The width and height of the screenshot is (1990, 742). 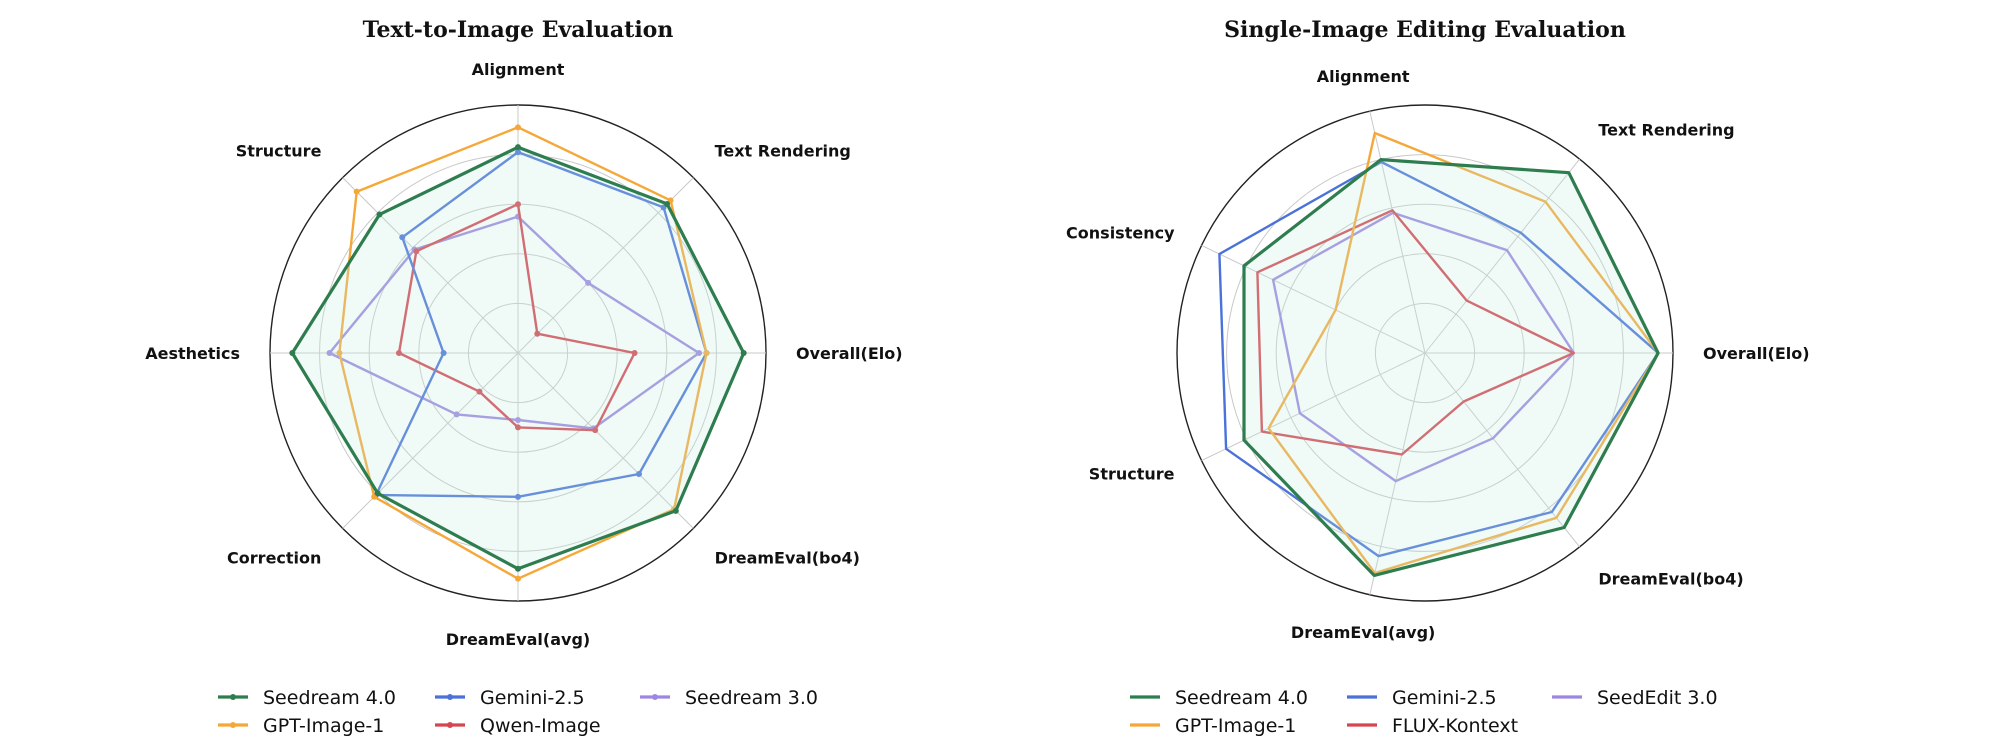 What do you see at coordinates (518, 30) in the screenshot?
I see `chart-title: Text-to-Image Evaluation` at bounding box center [518, 30].